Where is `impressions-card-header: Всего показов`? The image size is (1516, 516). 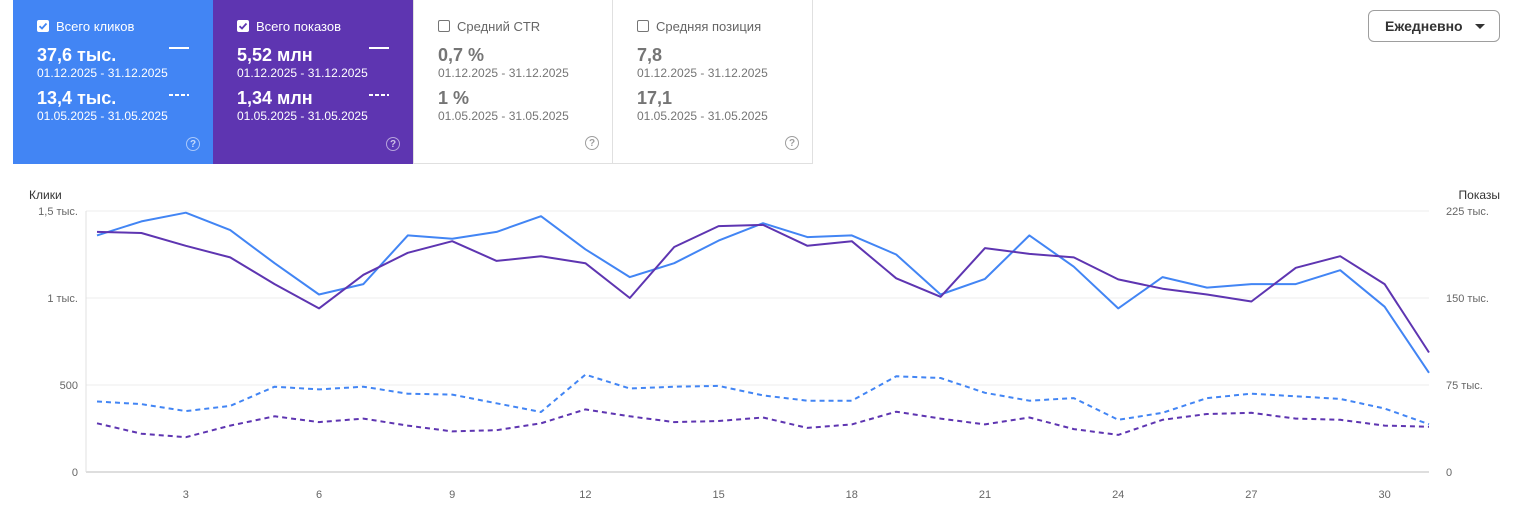 impressions-card-header: Всего показов is located at coordinates (325, 26).